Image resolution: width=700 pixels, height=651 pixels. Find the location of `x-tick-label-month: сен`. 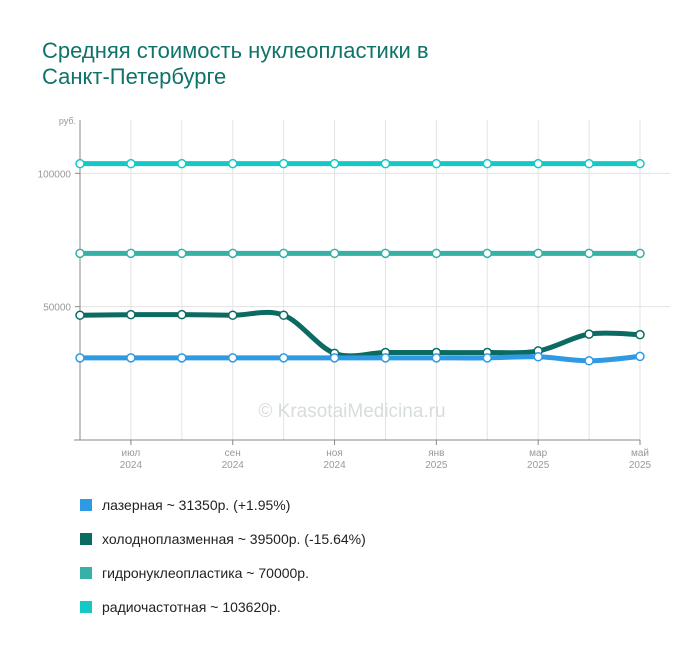

x-tick-label-month: сен is located at coordinates (233, 453).